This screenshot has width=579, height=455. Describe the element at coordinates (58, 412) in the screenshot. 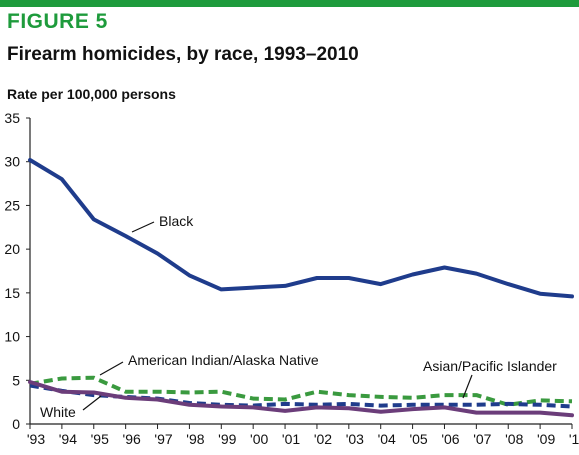

I see `label-white: White` at that location.